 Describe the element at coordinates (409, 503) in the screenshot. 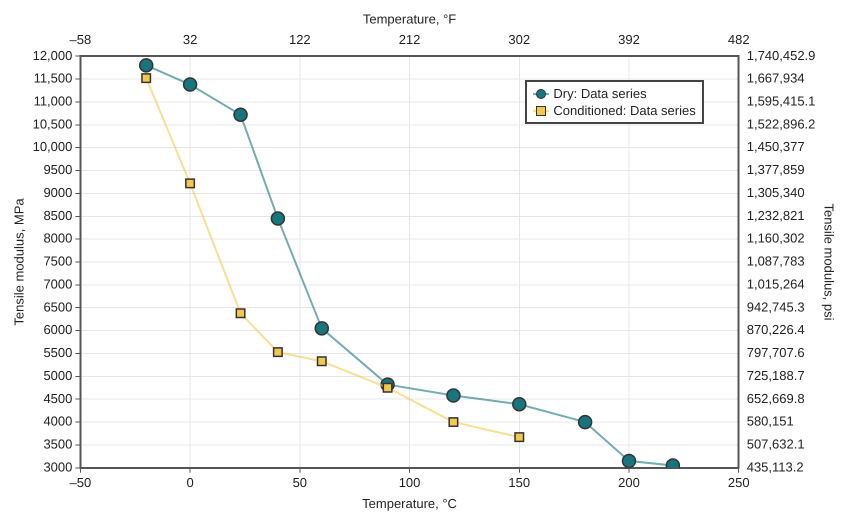

I see `x-axis-title: Temperature, °C` at that location.